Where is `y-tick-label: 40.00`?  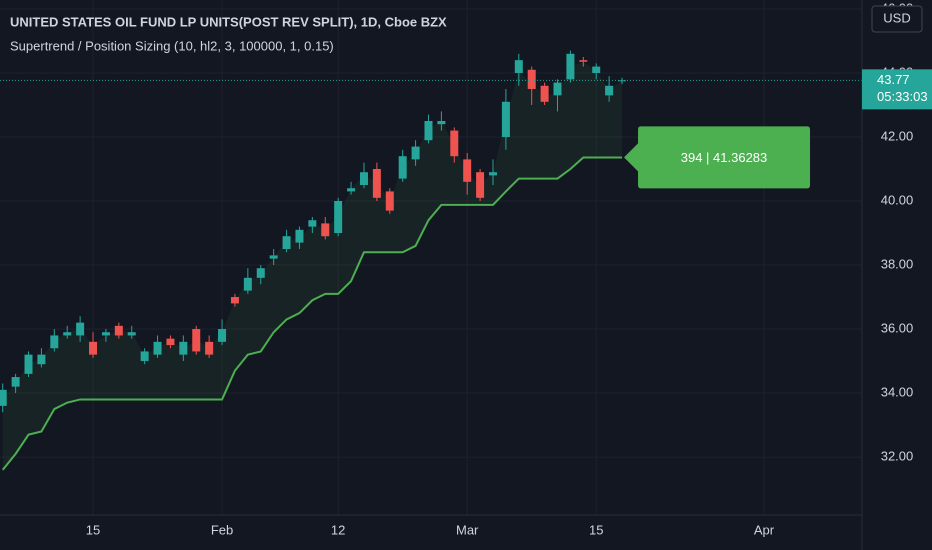
y-tick-label: 40.00 is located at coordinates (897, 199).